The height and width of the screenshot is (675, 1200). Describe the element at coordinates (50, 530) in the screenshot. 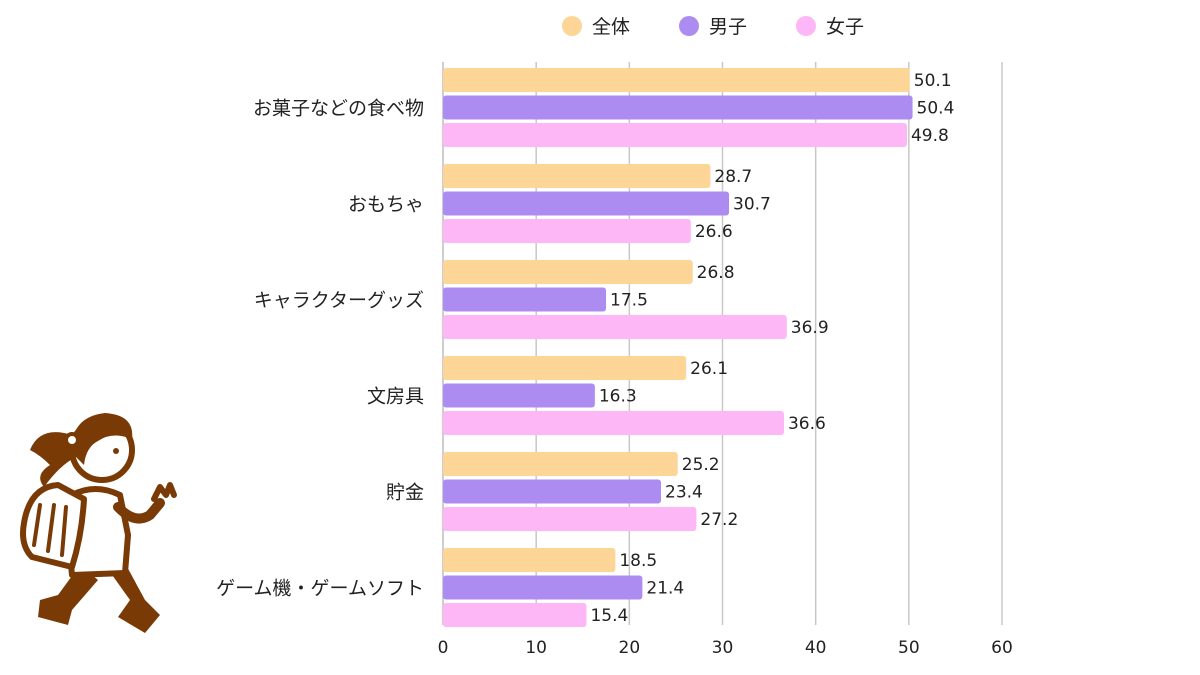

I see `kid-backpack-strap` at that location.